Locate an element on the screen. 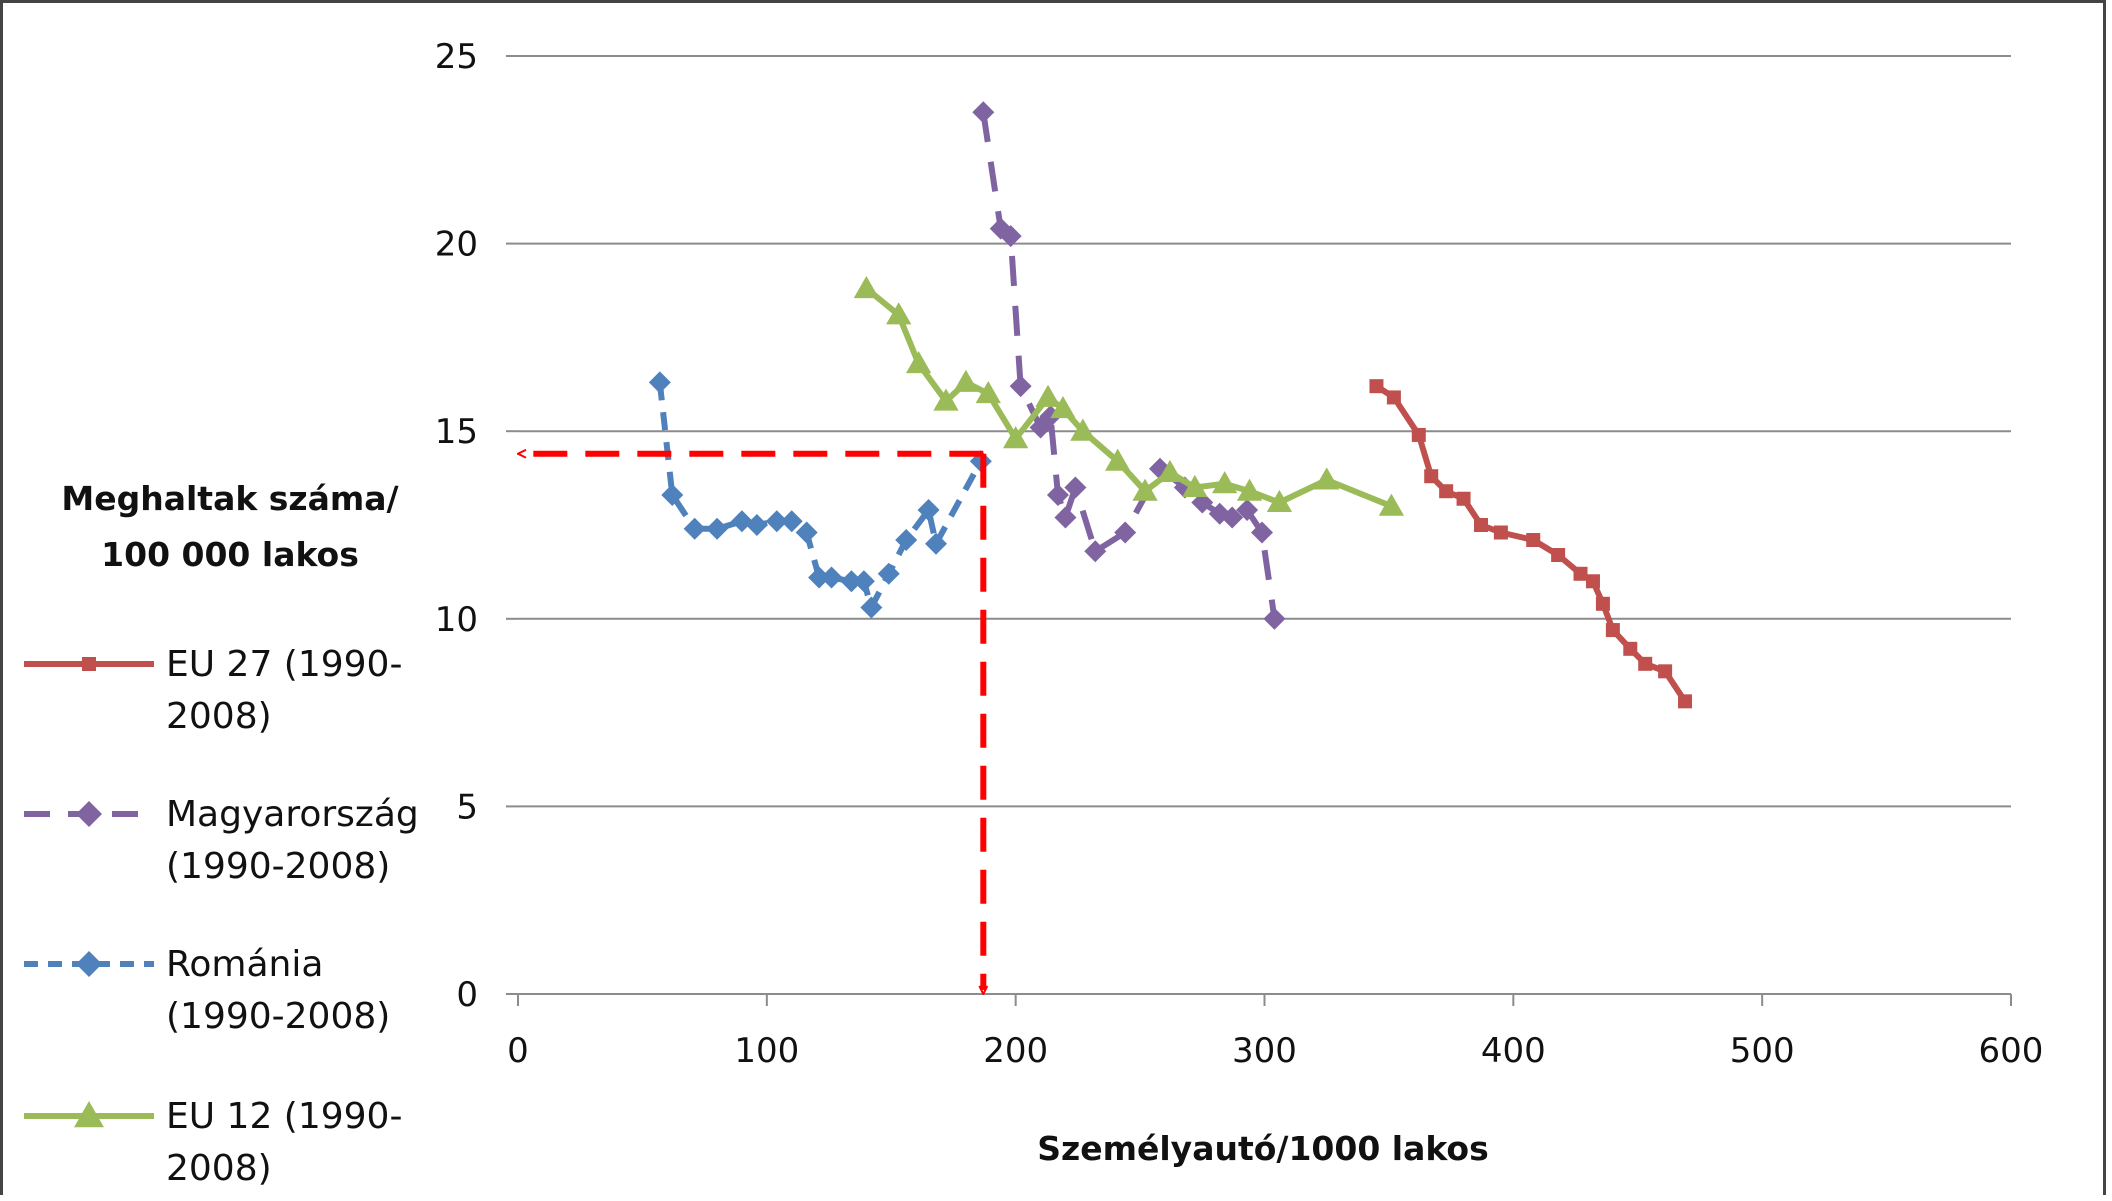  annotation-arrows is located at coordinates (752, 722).